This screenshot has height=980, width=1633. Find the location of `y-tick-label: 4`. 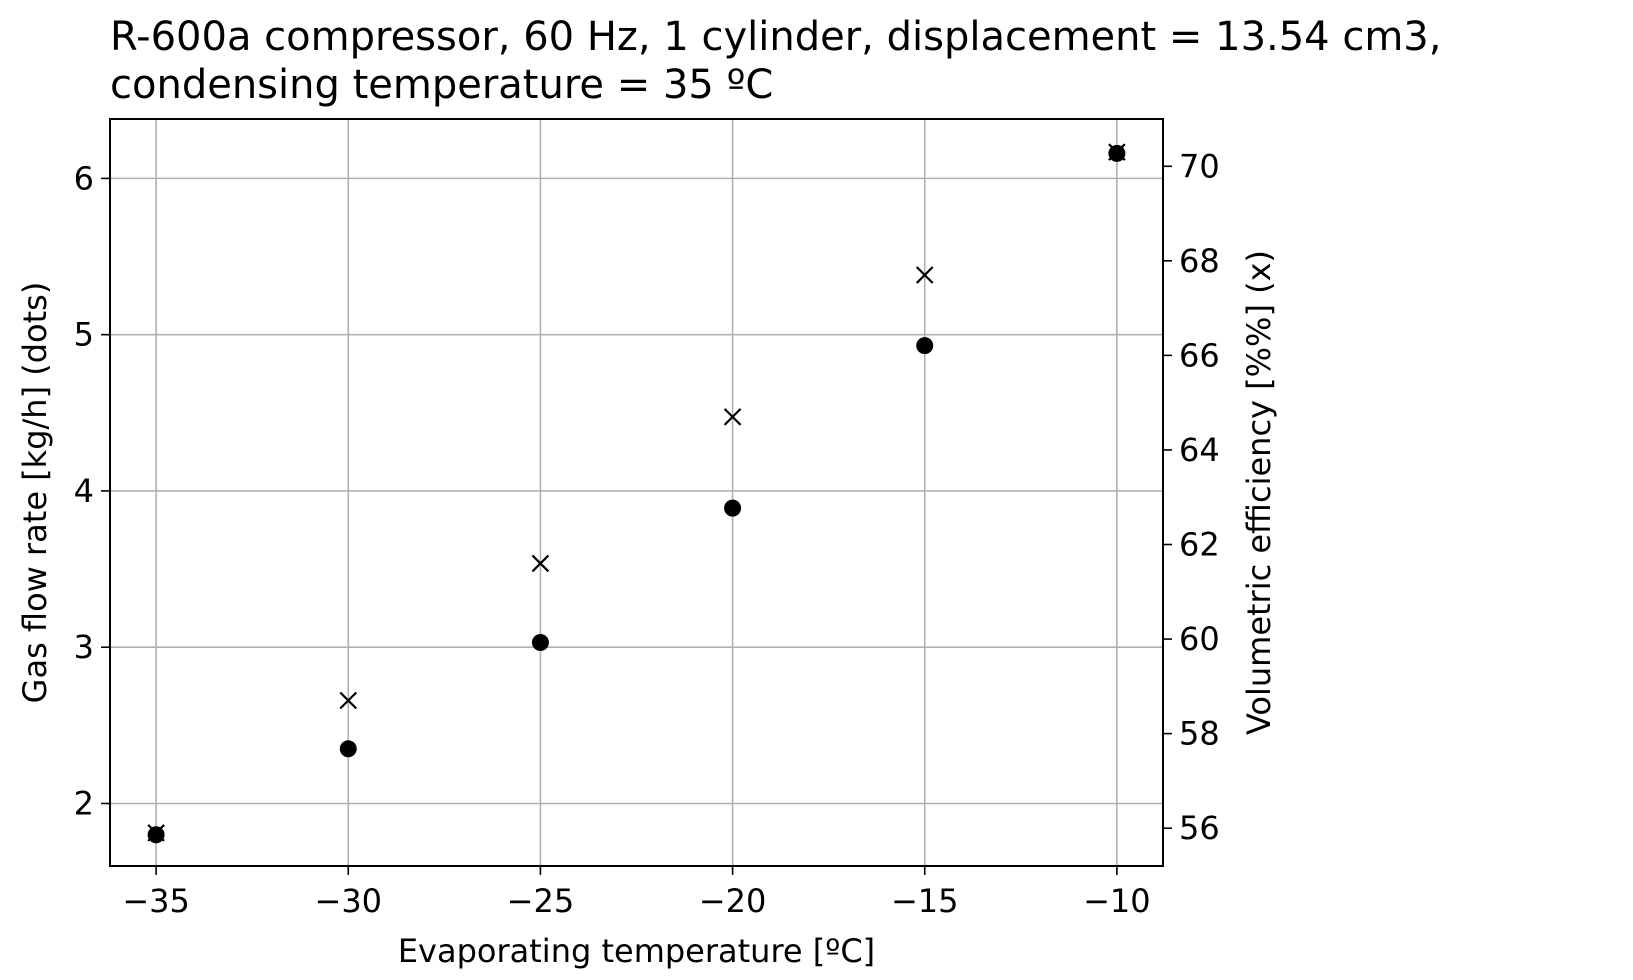

y-tick-label: 4 is located at coordinates (84, 491).